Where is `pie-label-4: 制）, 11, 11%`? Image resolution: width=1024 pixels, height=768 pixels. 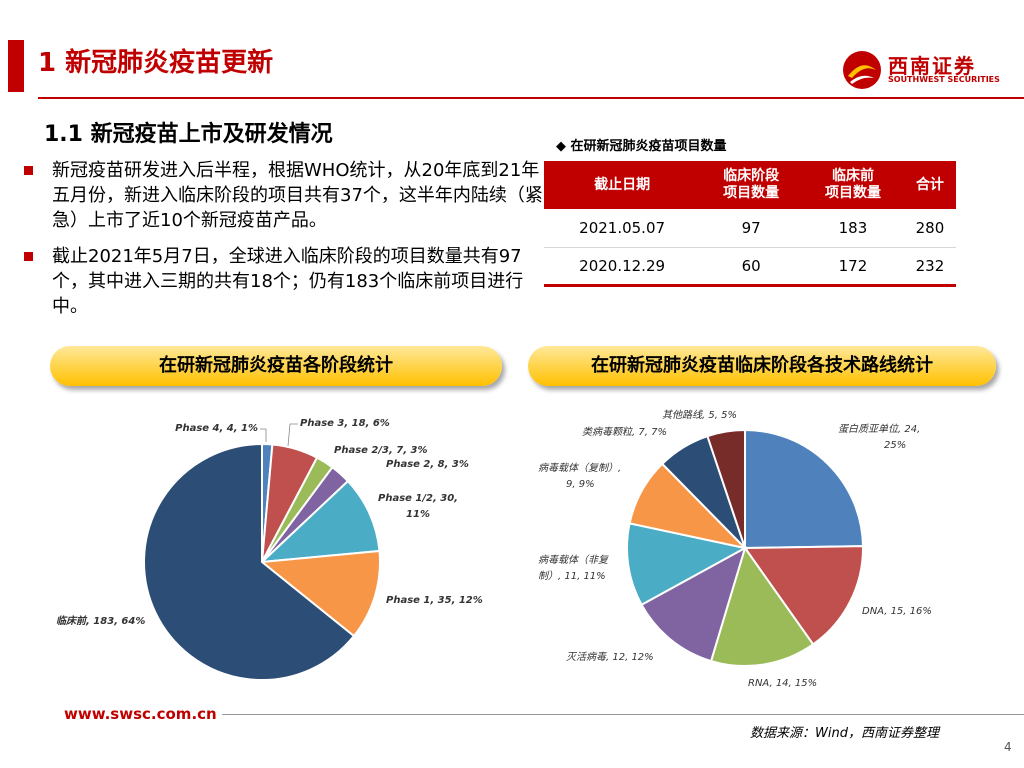 pie-label-4: 制）, 11, 11% is located at coordinates (572, 576).